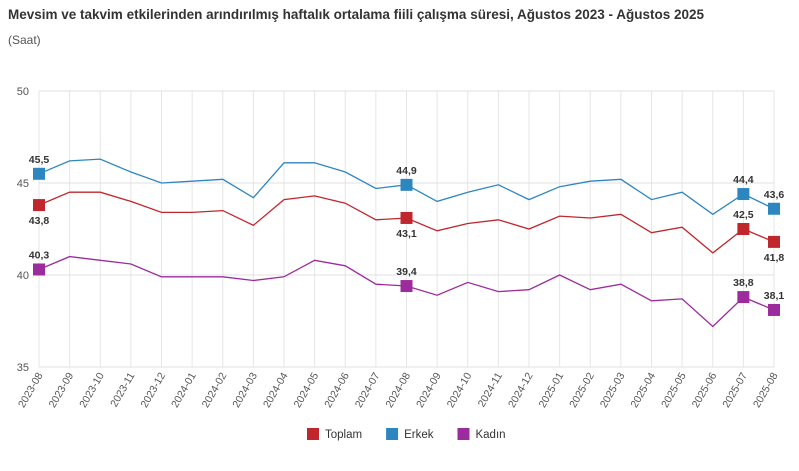 The width and height of the screenshot is (799, 471). Describe the element at coordinates (774, 258) in the screenshot. I see `data-label: 41,8` at that location.